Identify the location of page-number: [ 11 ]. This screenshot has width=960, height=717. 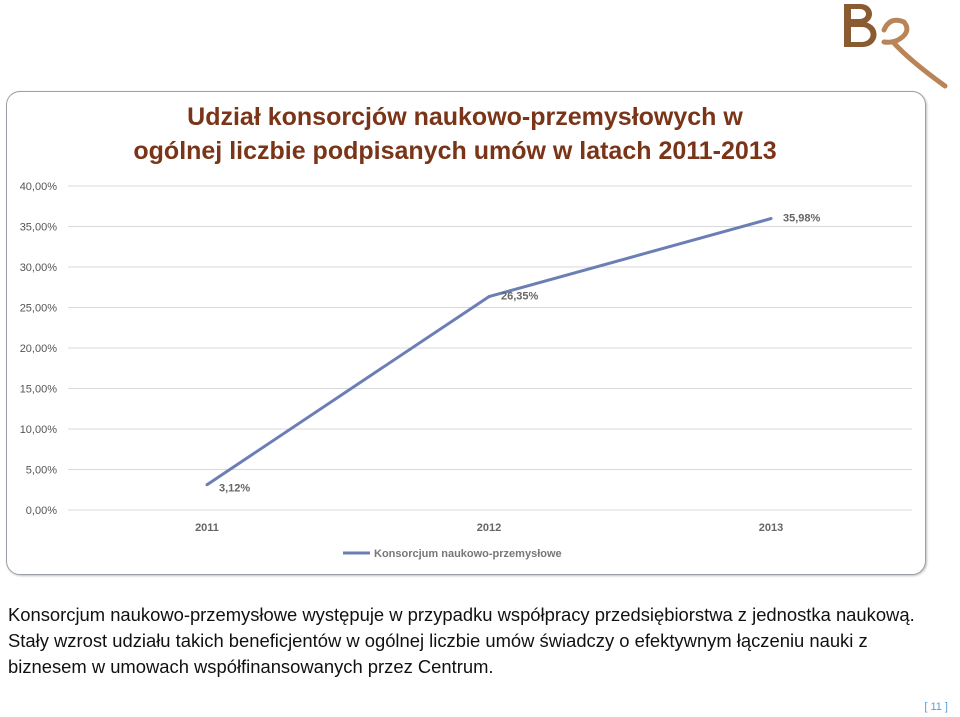
(936, 707).